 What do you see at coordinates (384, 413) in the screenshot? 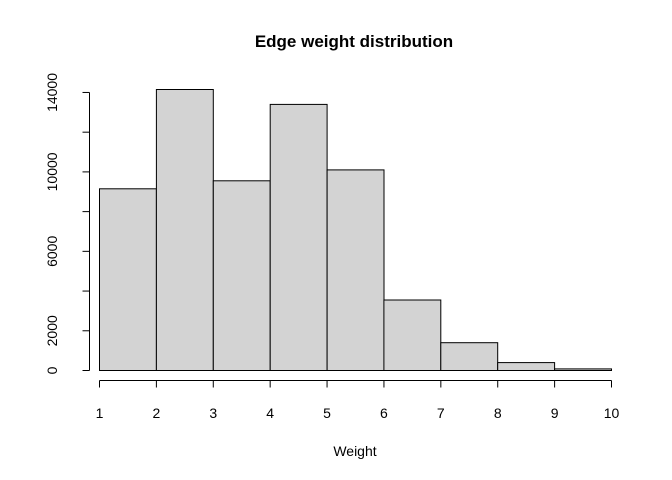
I see `x-tick-label: 6` at bounding box center [384, 413].